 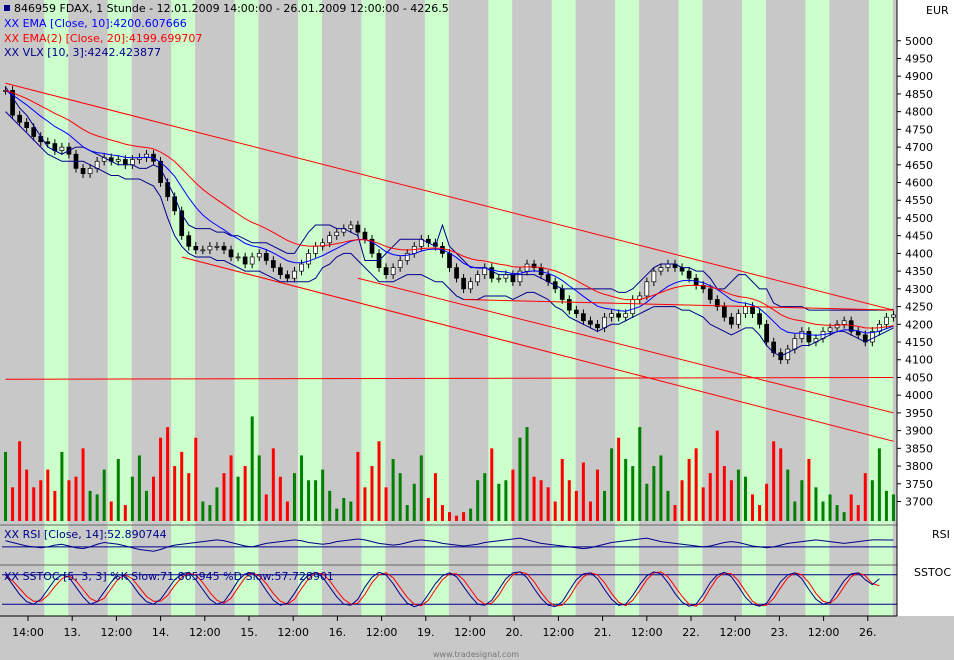 I want to click on y-tick-label: 3950, so click(x=919, y=413).